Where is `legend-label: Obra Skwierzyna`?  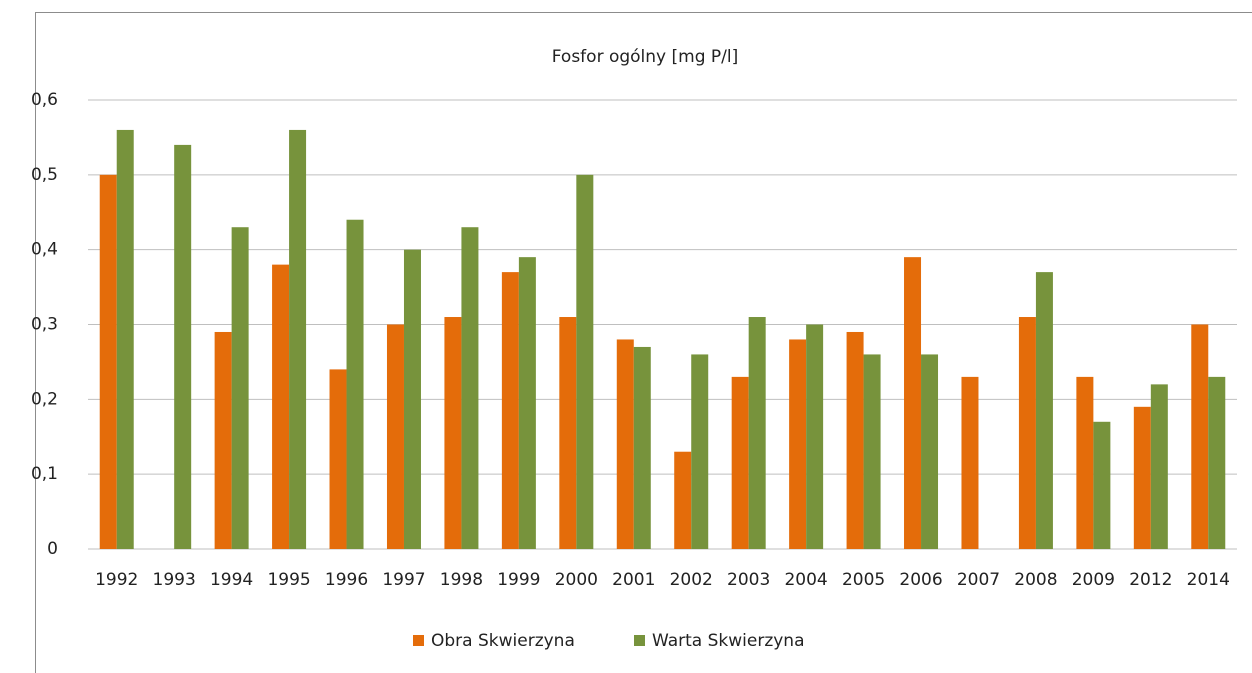
legend-label: Obra Skwierzyna is located at coordinates (503, 641).